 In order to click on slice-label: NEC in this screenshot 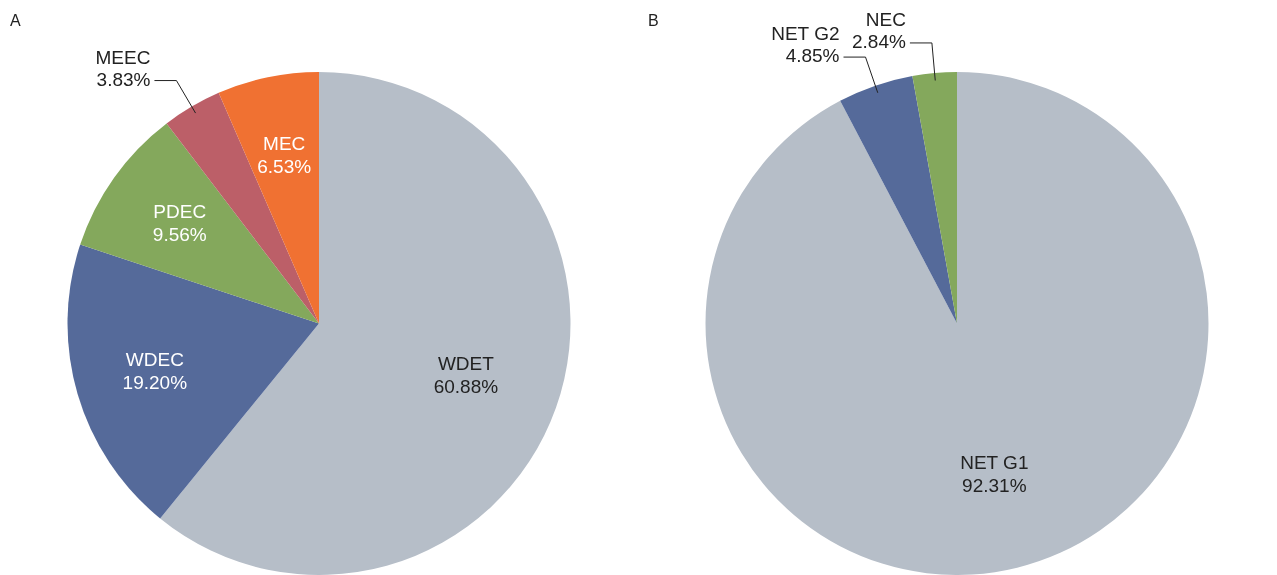, I will do `click(885, 20)`.